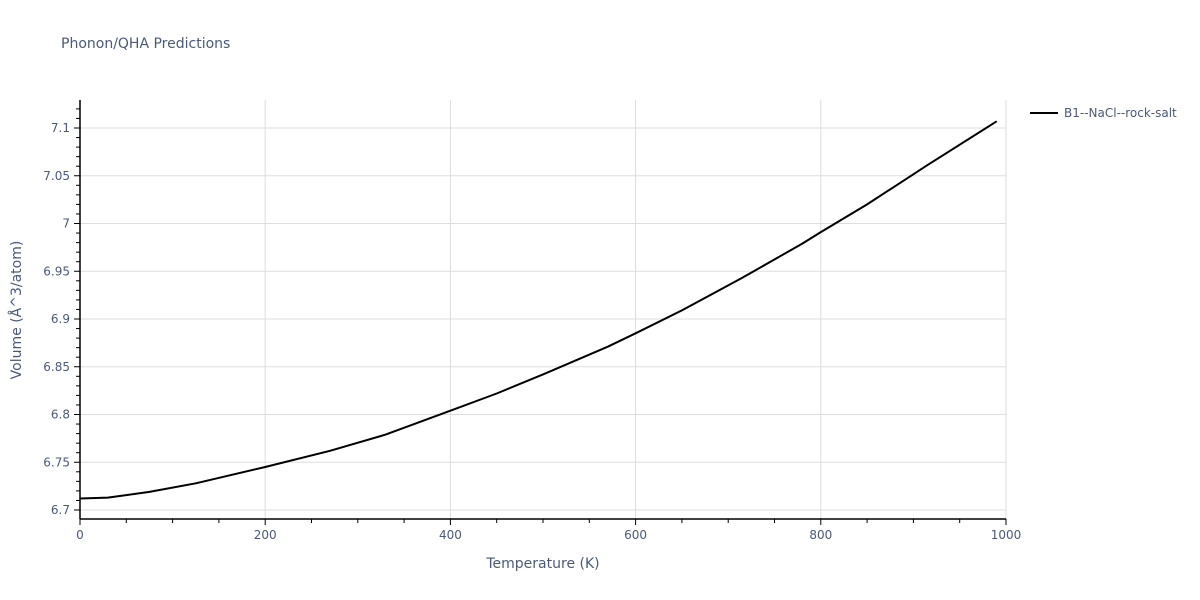 The image size is (1200, 600). I want to click on y-tick-label: 6.95, so click(56, 271).